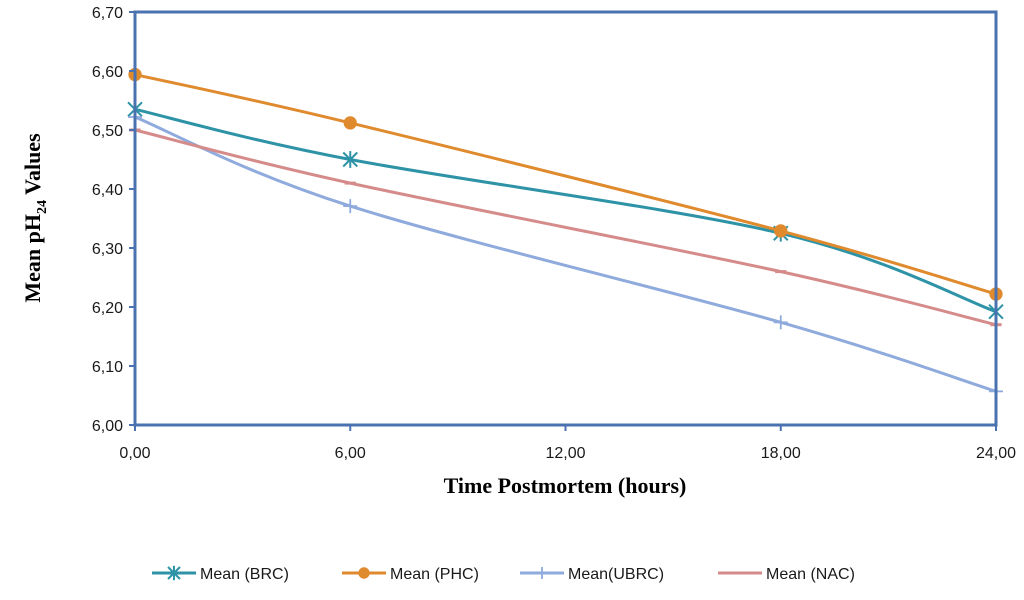 This screenshot has width=1024, height=600. What do you see at coordinates (32, 258) in the screenshot?
I see `y-axis-title-main: Mean pH` at bounding box center [32, 258].